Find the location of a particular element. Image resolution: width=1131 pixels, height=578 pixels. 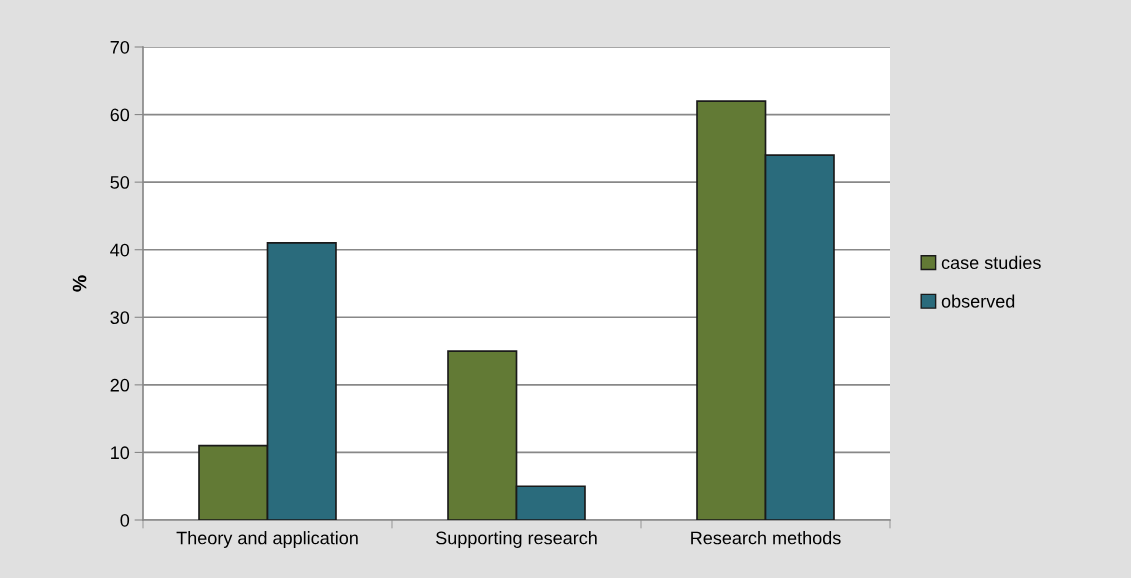

y-axis-title: % is located at coordinates (79, 283).